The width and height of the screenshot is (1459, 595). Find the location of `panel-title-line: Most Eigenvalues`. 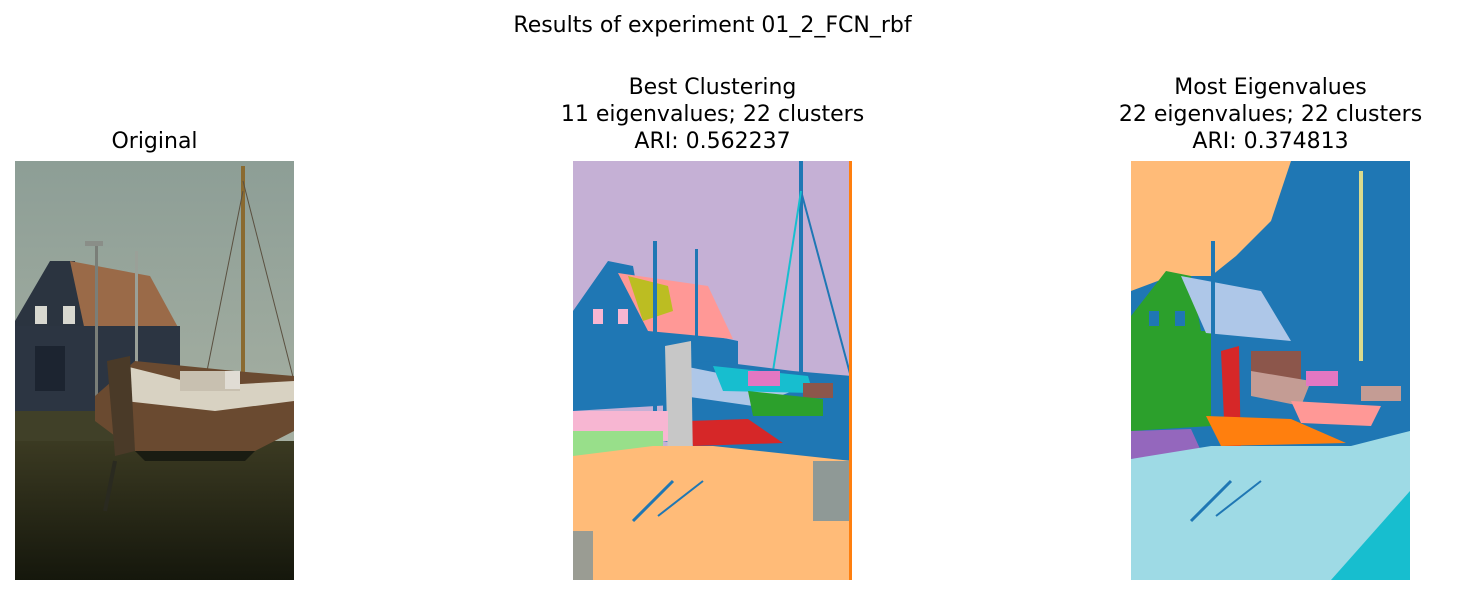

panel-title-line: Most Eigenvalues is located at coordinates (1270, 87).